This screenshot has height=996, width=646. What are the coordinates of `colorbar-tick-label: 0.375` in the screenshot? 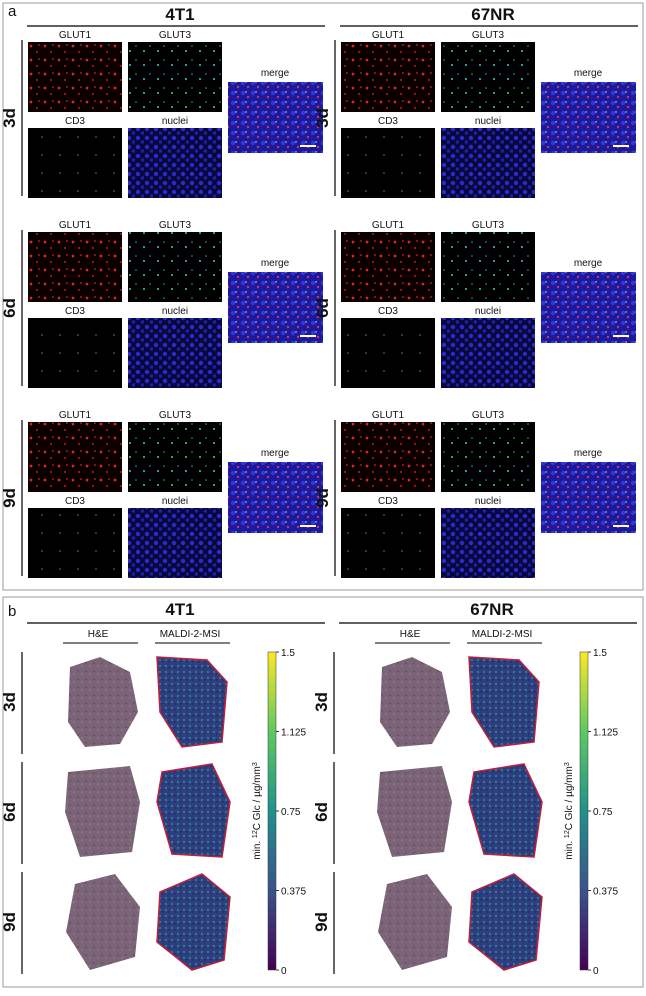 It's located at (293, 892).